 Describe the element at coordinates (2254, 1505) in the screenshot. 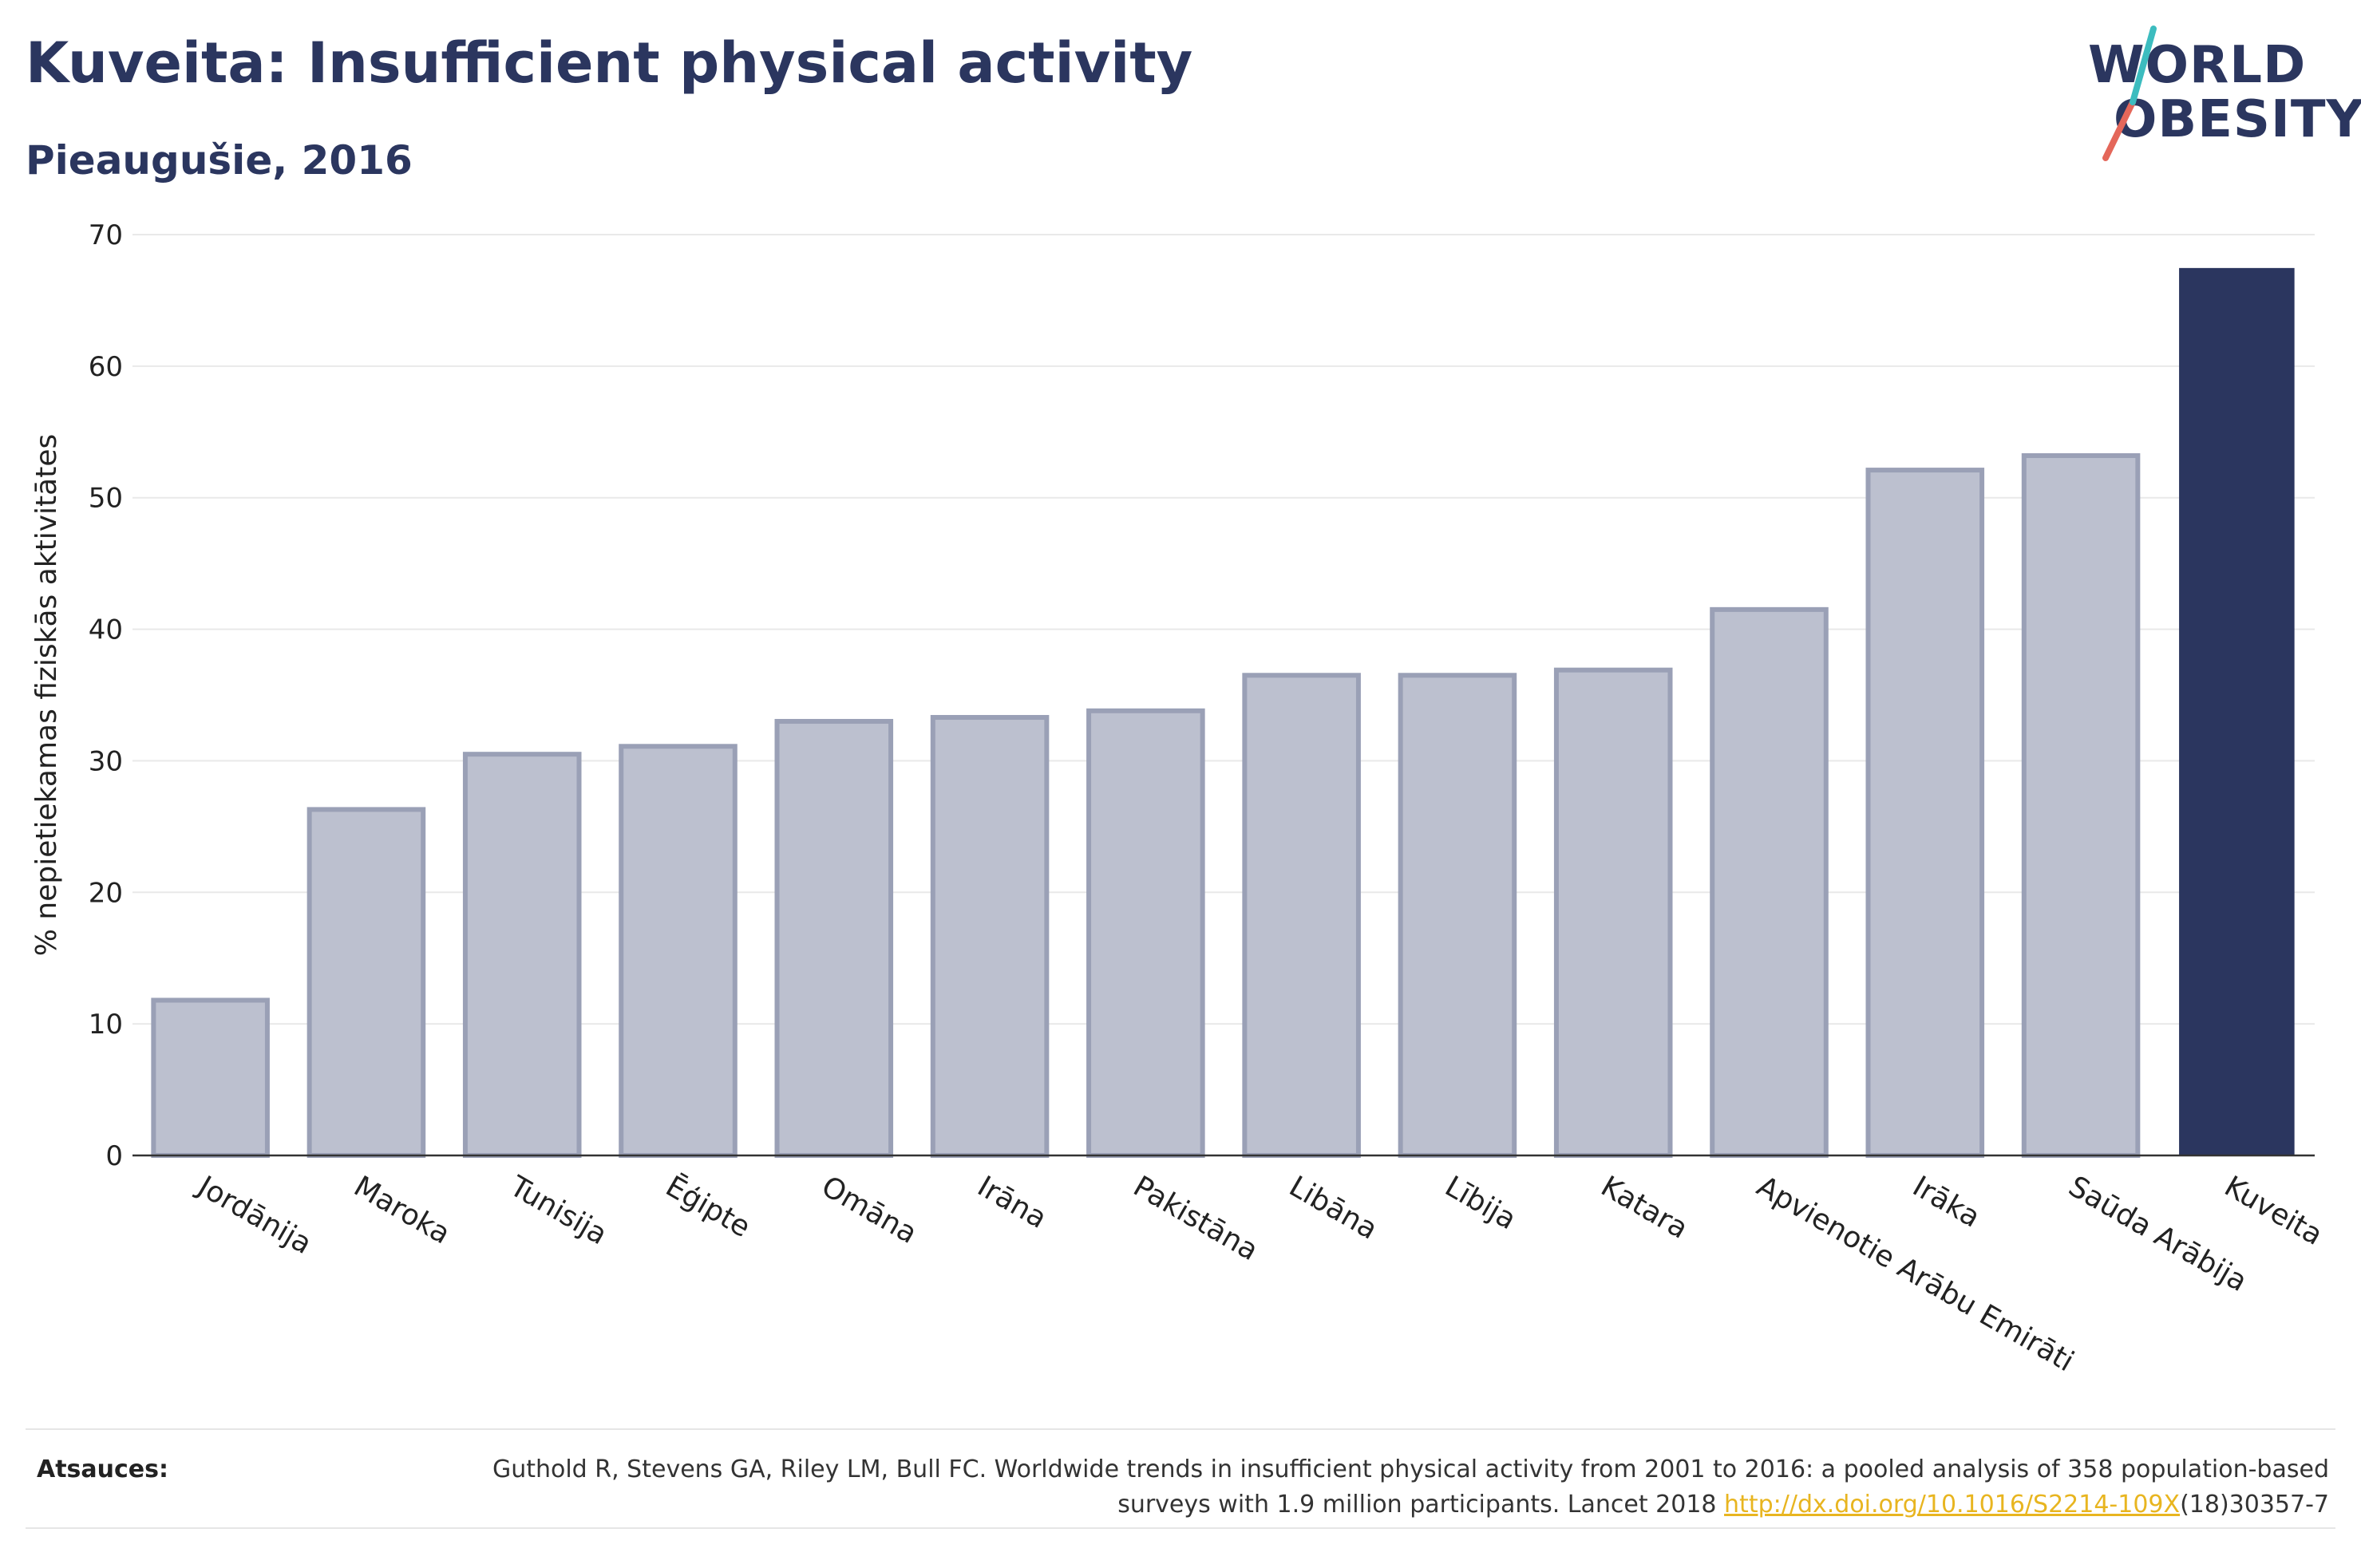

I see `citation-suffix: (18)30357-7` at that location.